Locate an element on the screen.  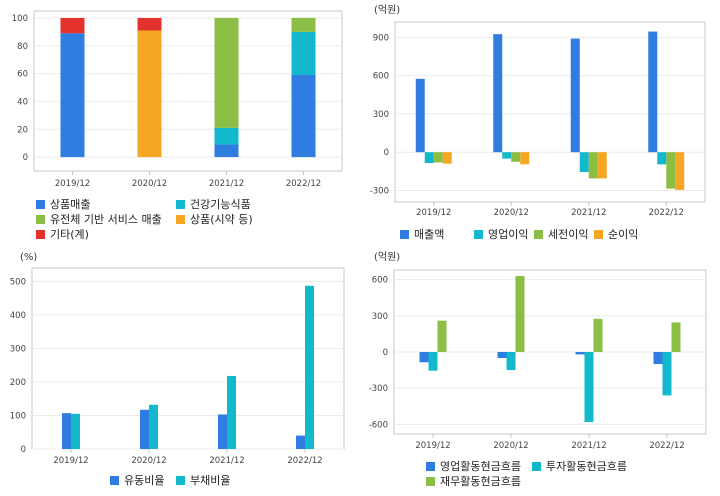
legend-item: 영업활동현금흐름 is located at coordinates (473, 467).